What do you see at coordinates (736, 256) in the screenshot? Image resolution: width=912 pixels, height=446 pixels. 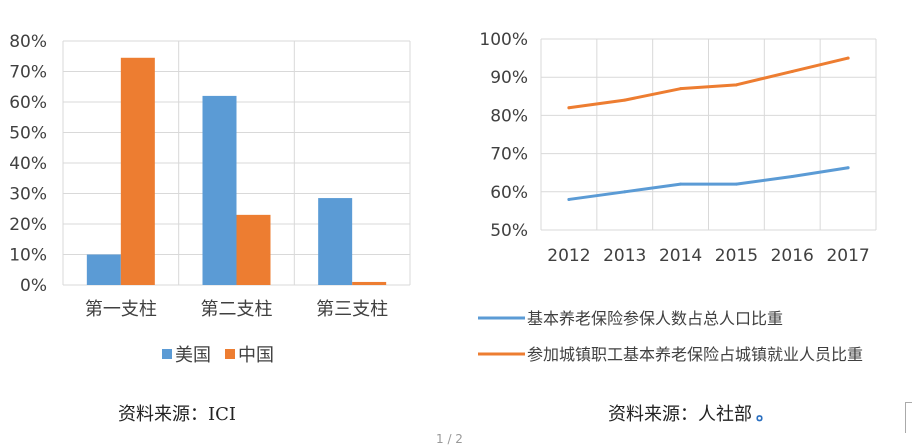 I see `line-xtick-label: 2015` at bounding box center [736, 256].